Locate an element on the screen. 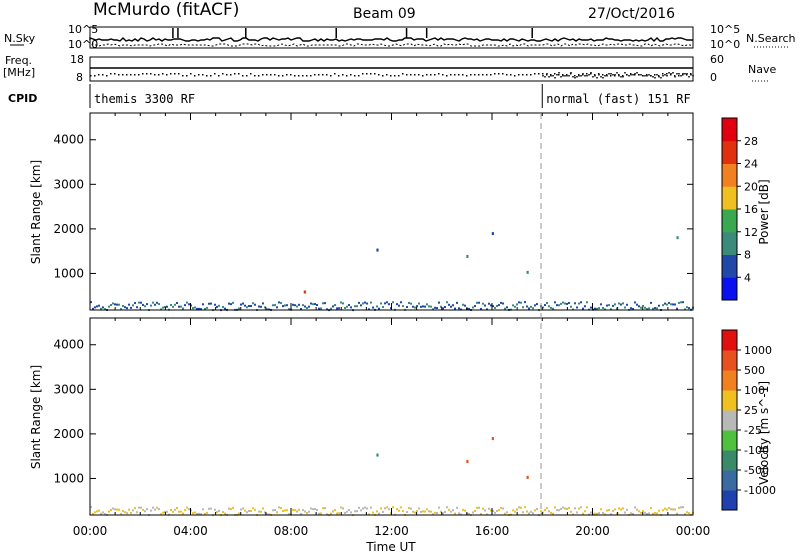  xtick-label: 12:00 is located at coordinates (391, 531).